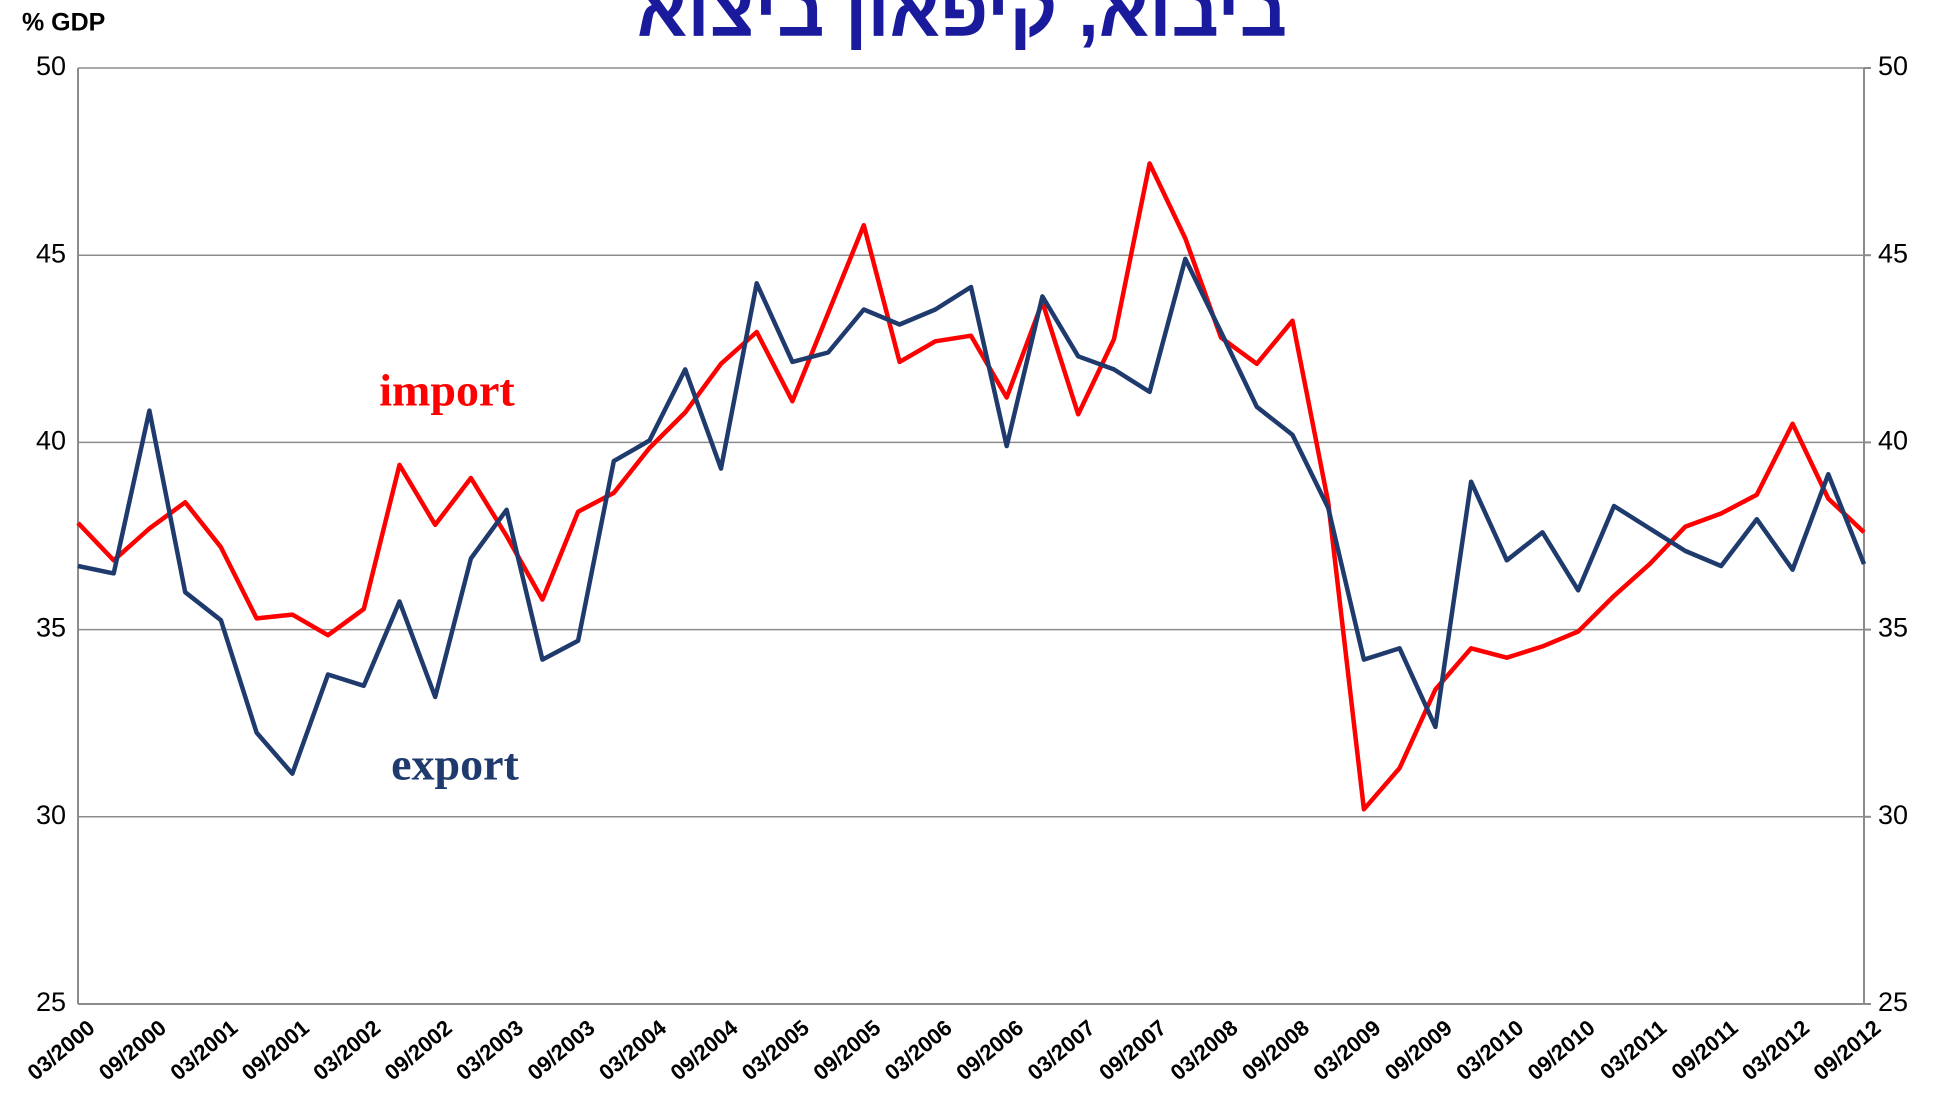  Describe the element at coordinates (846, 1050) in the screenshot. I see `x-tick-label: 09/2005` at that location.